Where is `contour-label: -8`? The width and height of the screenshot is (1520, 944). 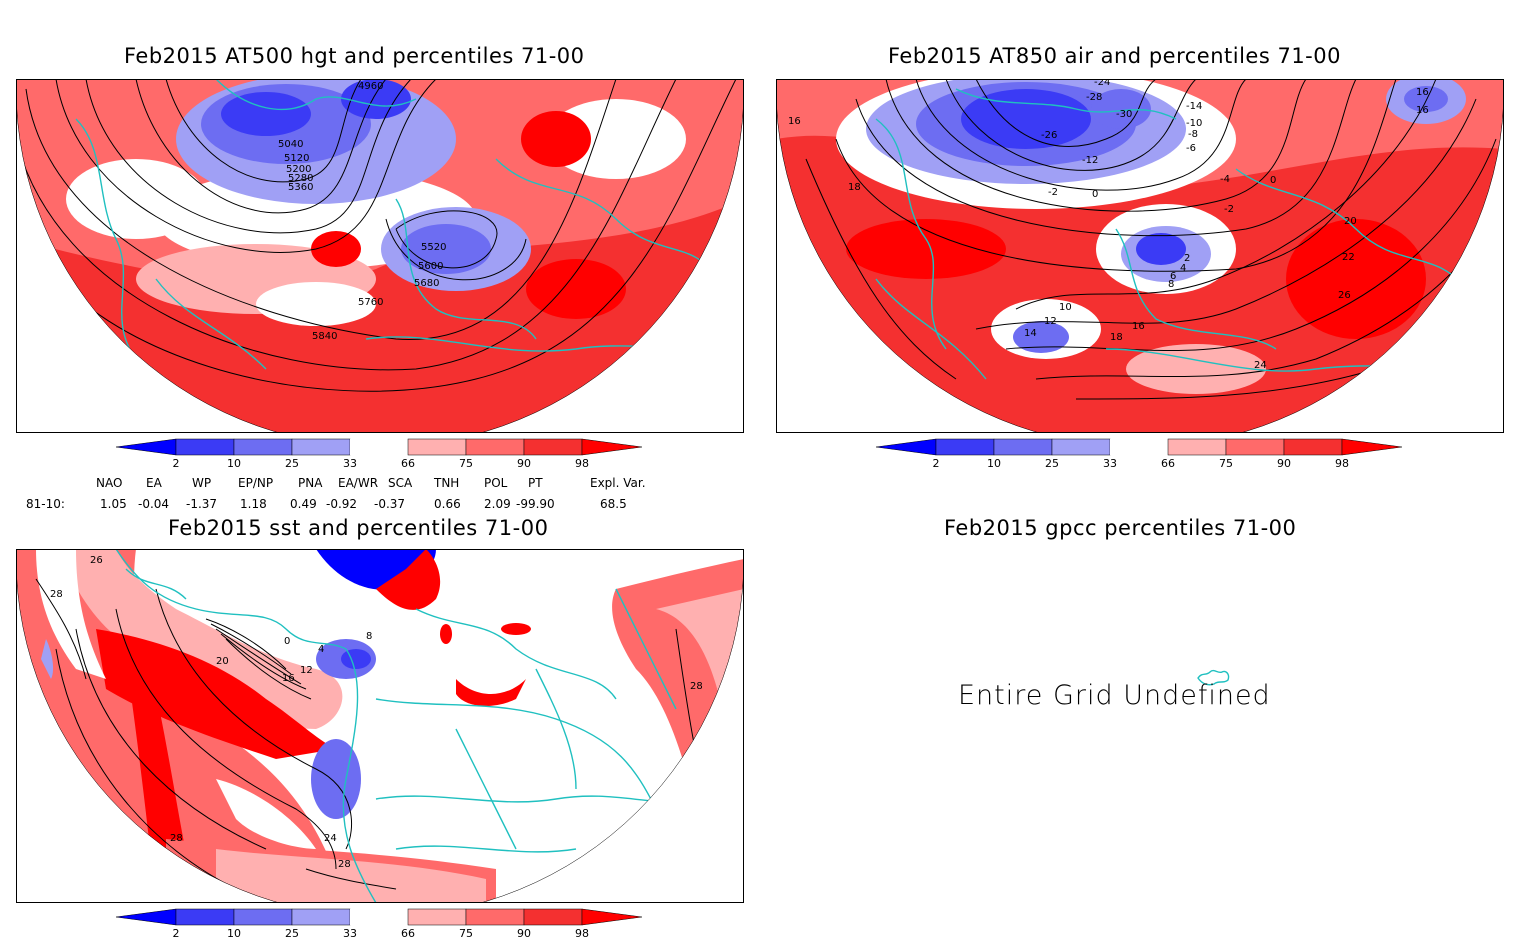
contour-label: -8 is located at coordinates (1193, 134).